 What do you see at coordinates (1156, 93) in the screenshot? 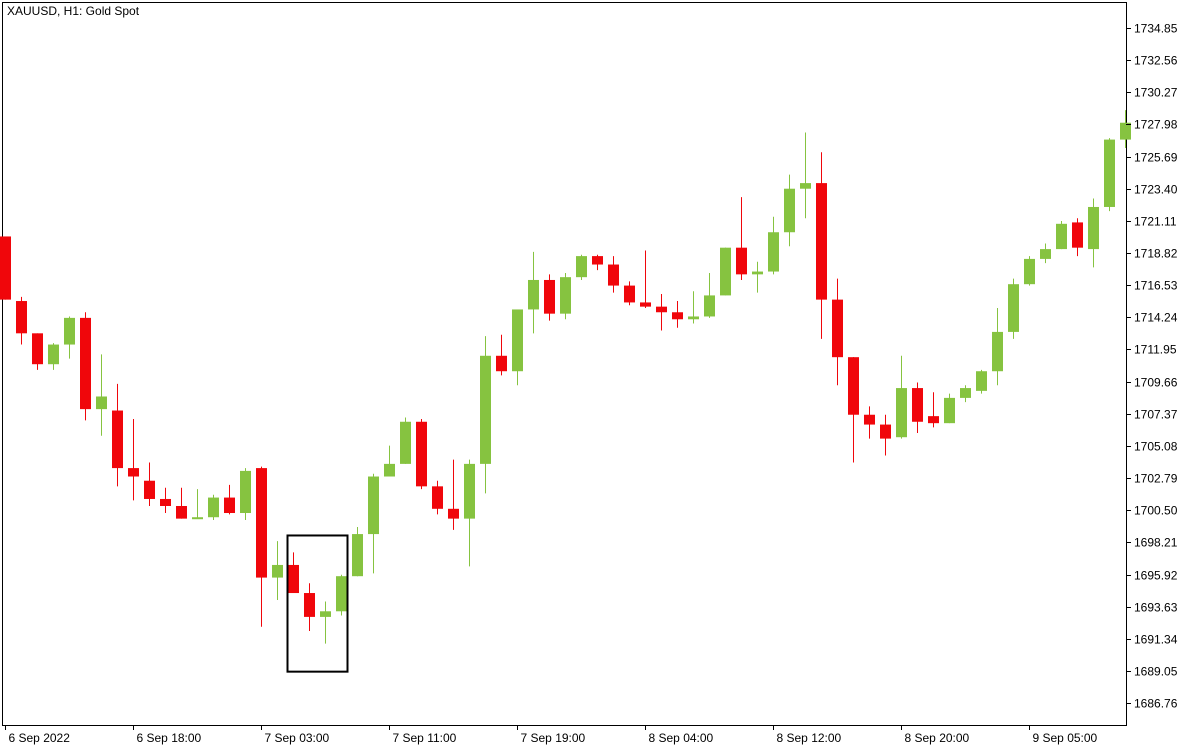
I see `y-tick-label: 1730.27` at bounding box center [1156, 93].